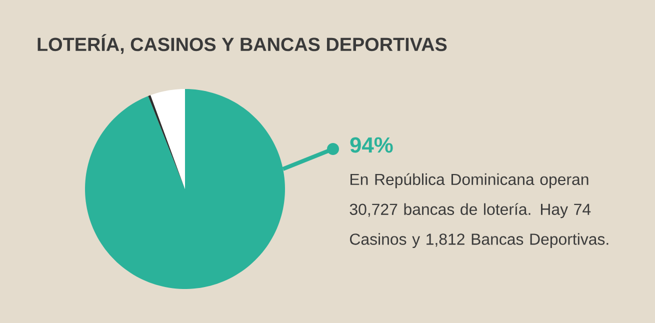 The image size is (655, 323). What do you see at coordinates (242, 44) in the screenshot?
I see `chart-title: LOTERÍA, CASINOS Y BANCAS DEPORTIVAS` at bounding box center [242, 44].